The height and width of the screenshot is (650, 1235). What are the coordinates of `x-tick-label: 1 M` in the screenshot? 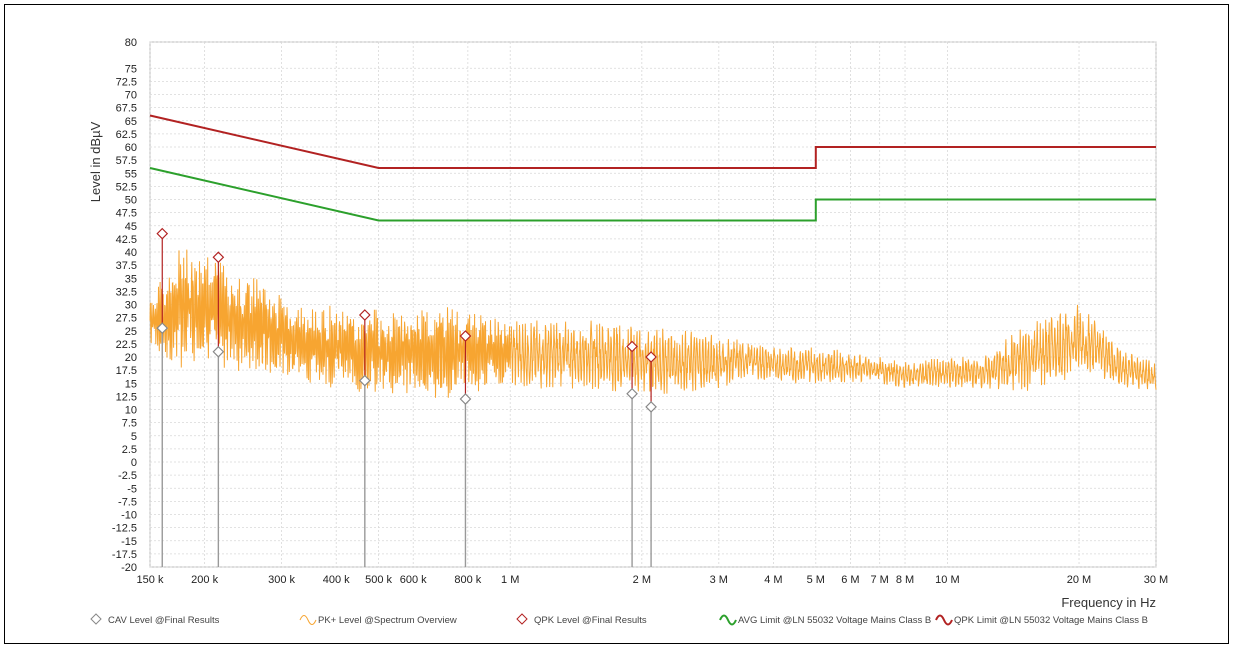 It's located at (510, 580).